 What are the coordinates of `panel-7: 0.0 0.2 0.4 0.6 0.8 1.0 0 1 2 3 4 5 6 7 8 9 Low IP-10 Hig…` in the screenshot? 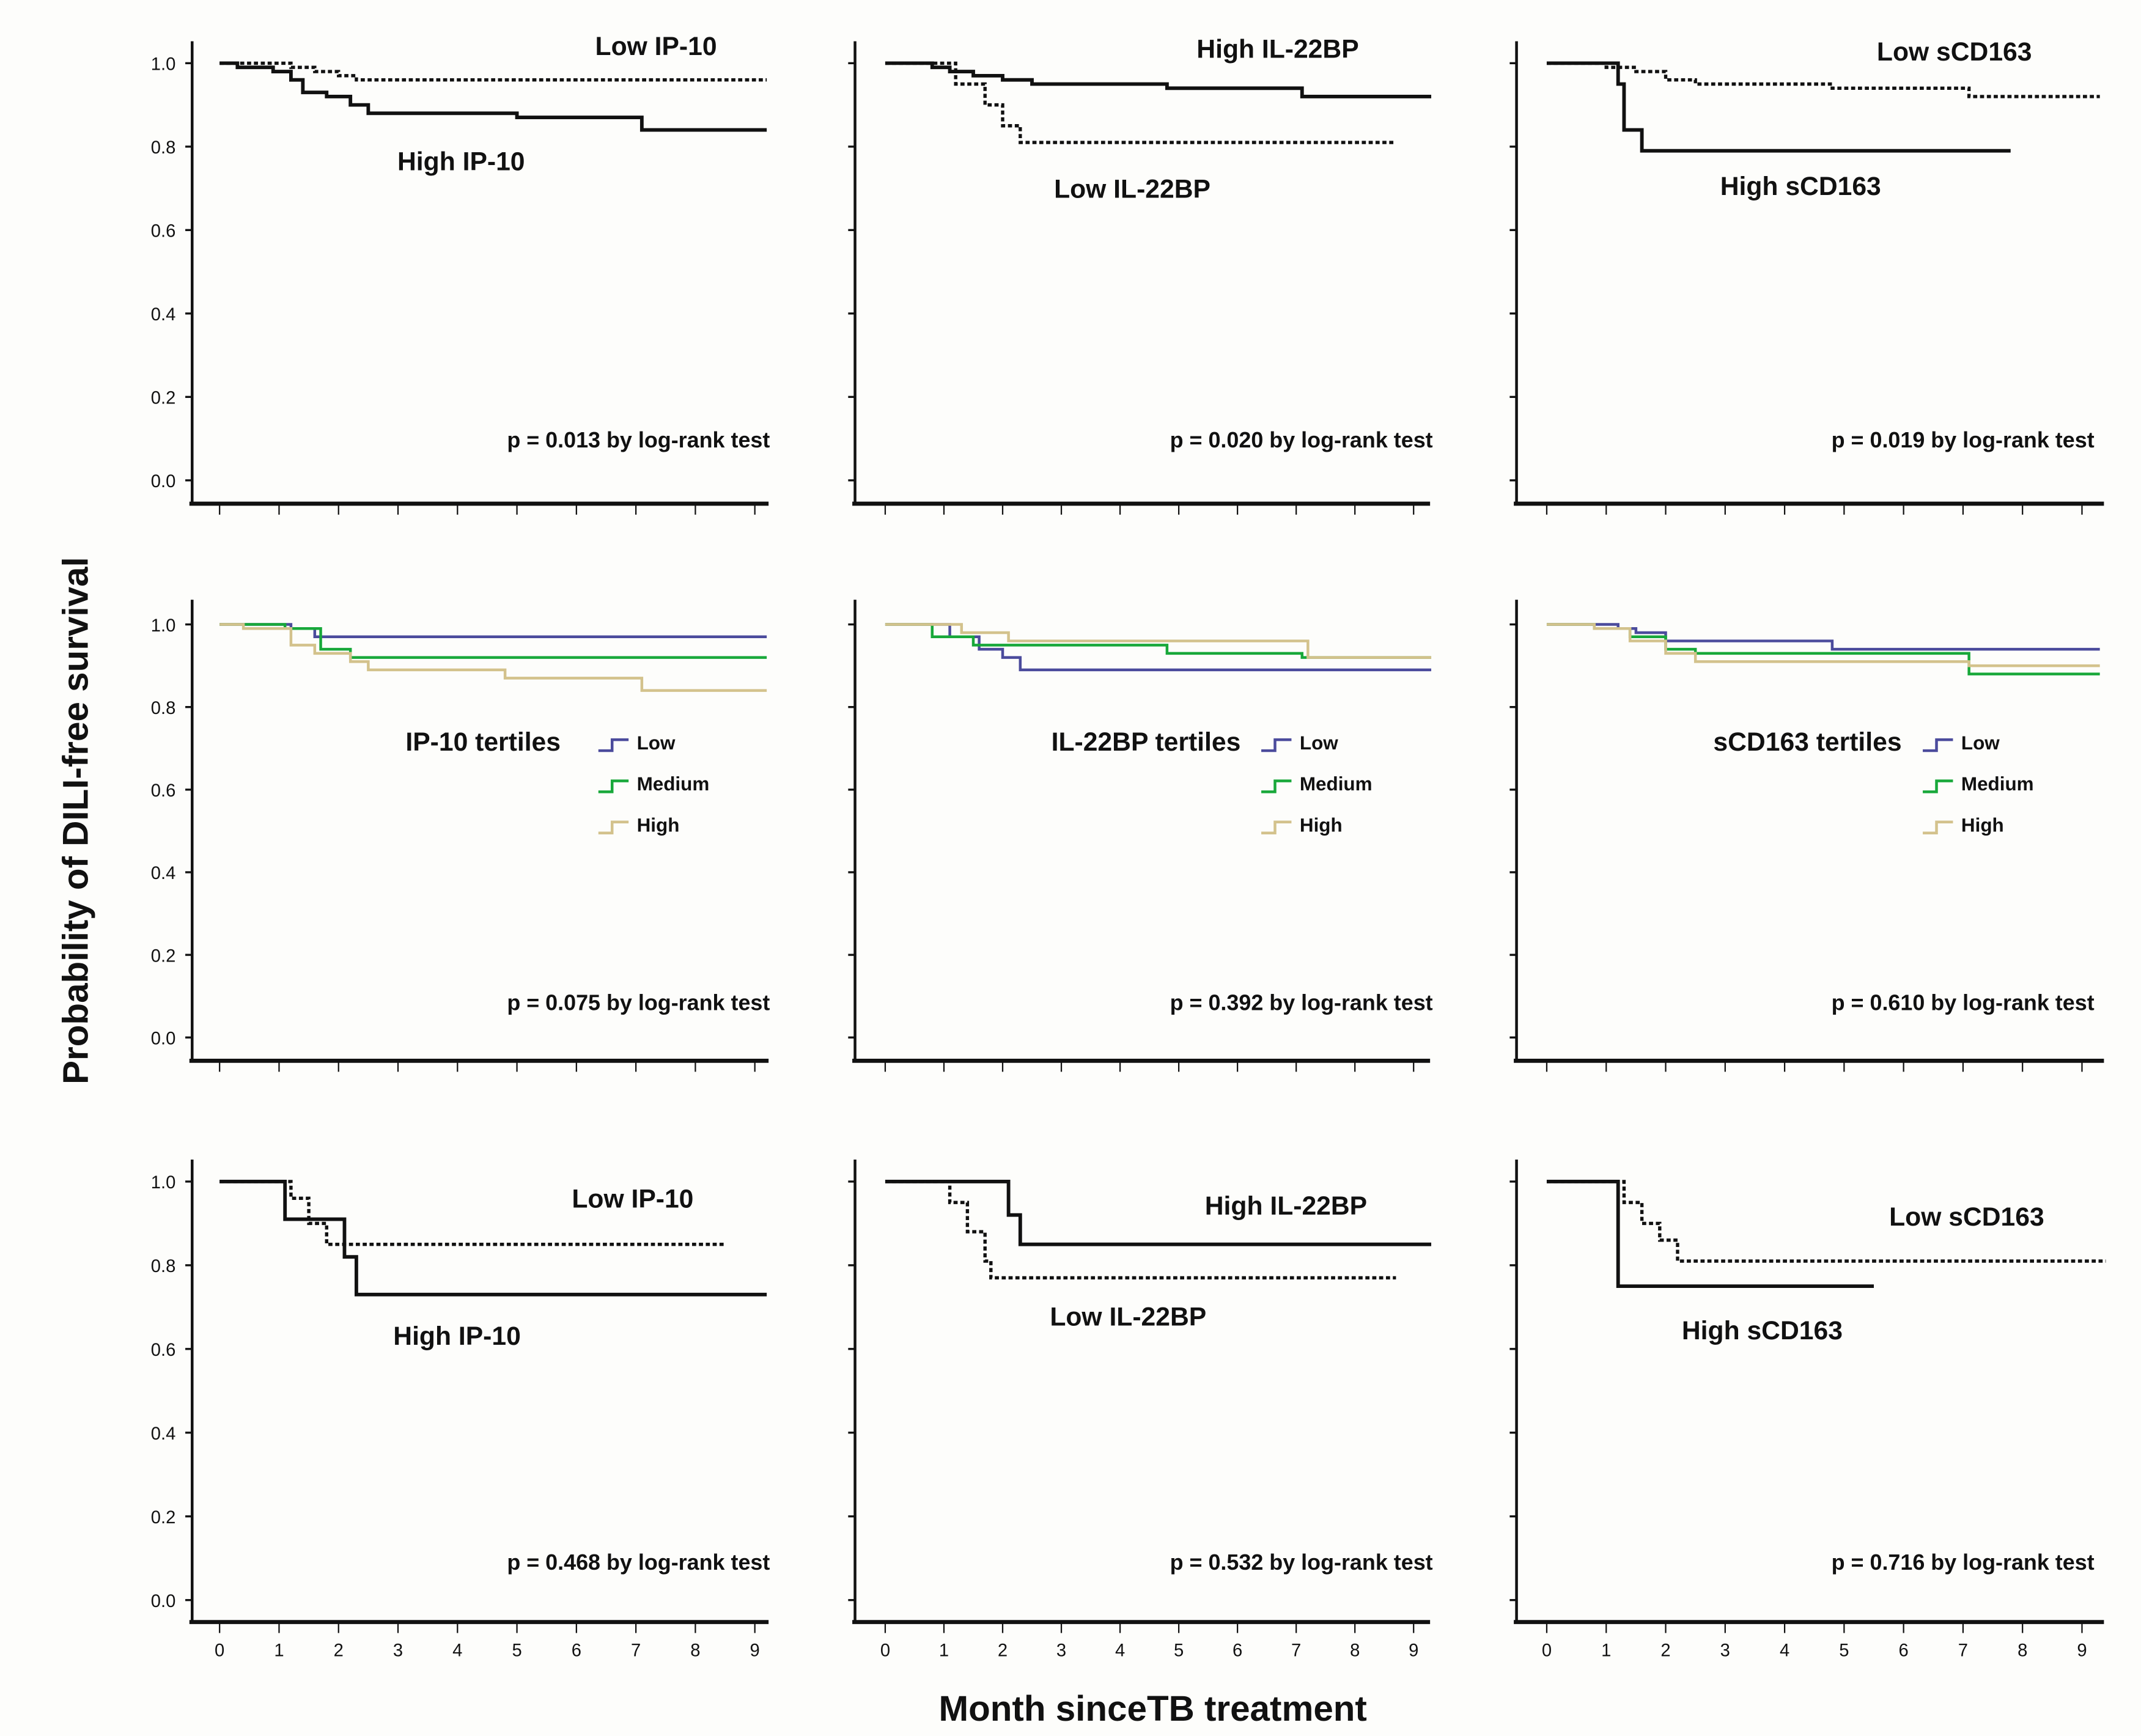 It's located at (461, 1410).